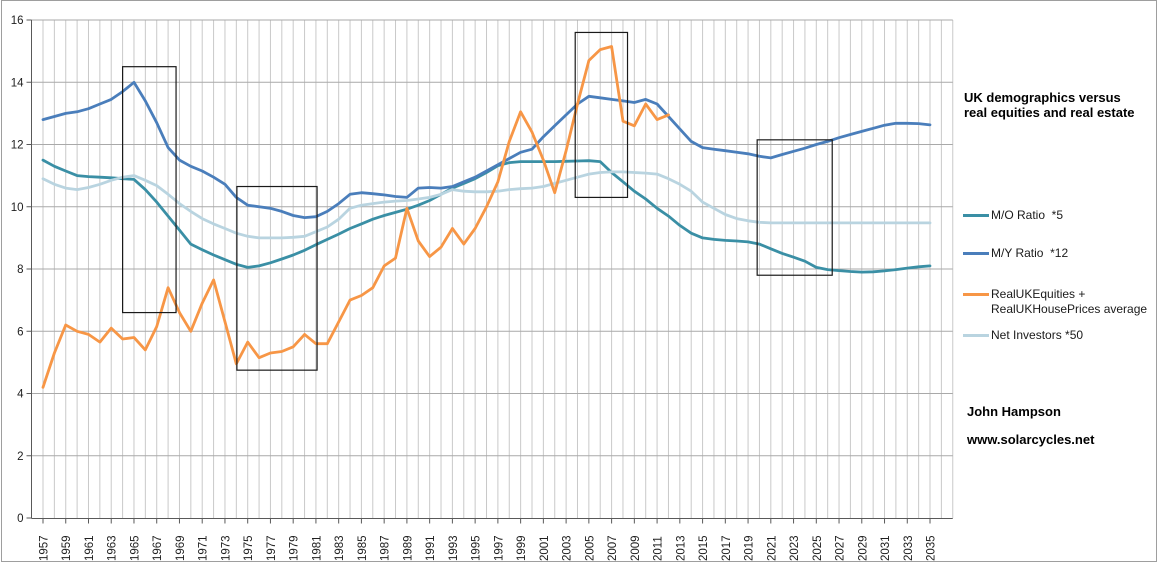  I want to click on x-tick-label: 2033, so click(909, 548).